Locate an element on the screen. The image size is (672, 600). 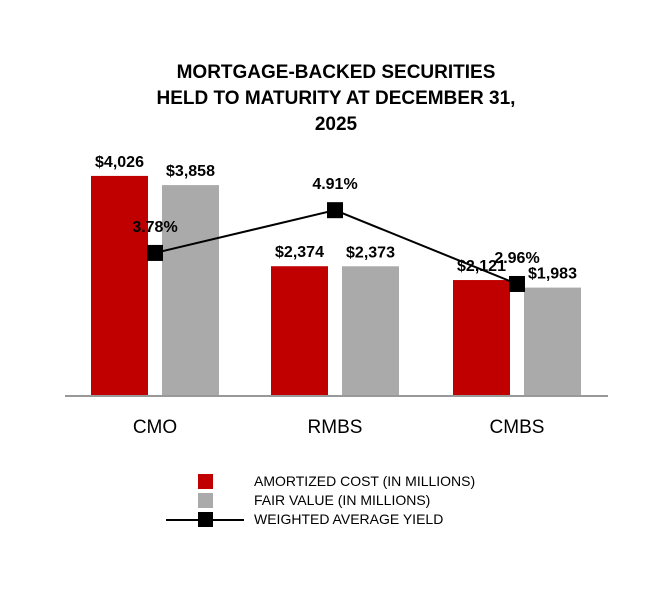
x-tick-label-rmbs: RMBS is located at coordinates (335, 427).